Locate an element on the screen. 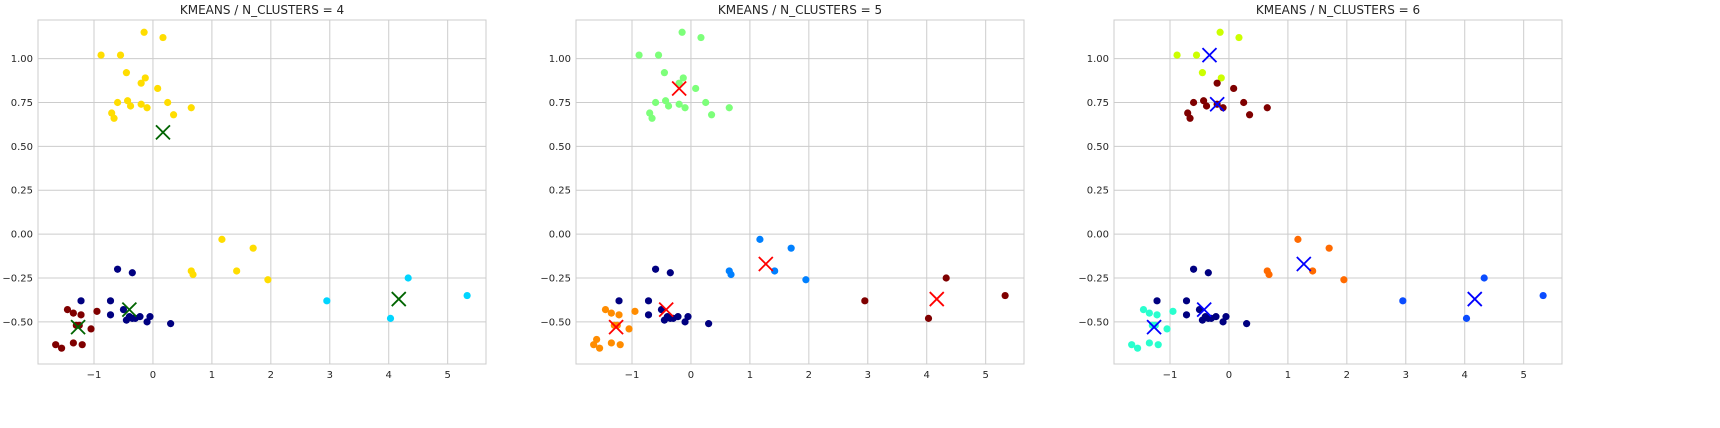 Image resolution: width=1720 pixels, height=428 pixels. chart-title: KMEANS / N_CLUSTERS = 5 is located at coordinates (800, 10).